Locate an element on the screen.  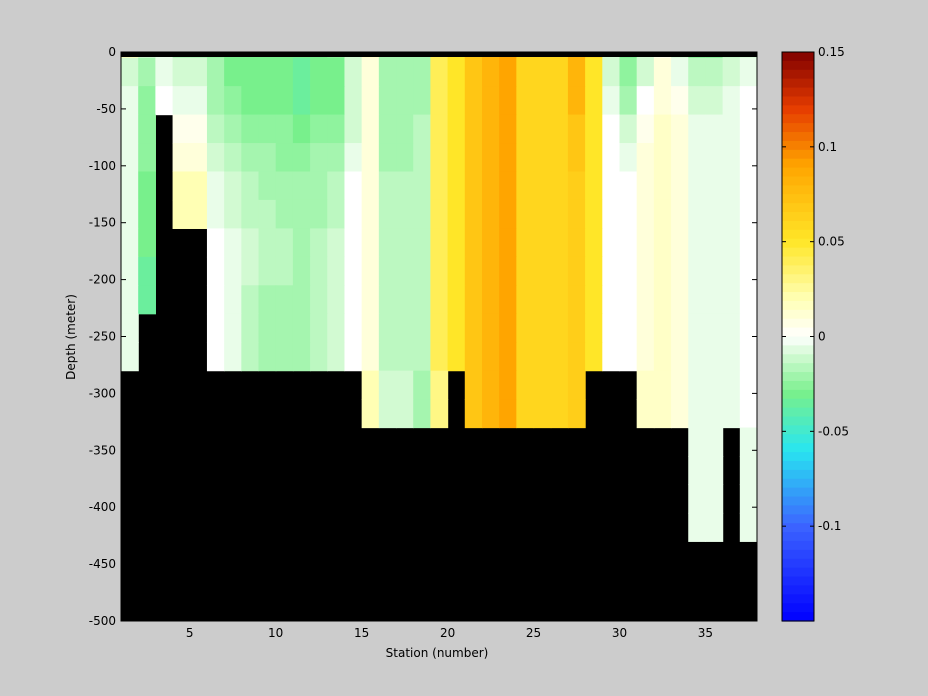
x-tick-label: 10 is located at coordinates (275, 633).